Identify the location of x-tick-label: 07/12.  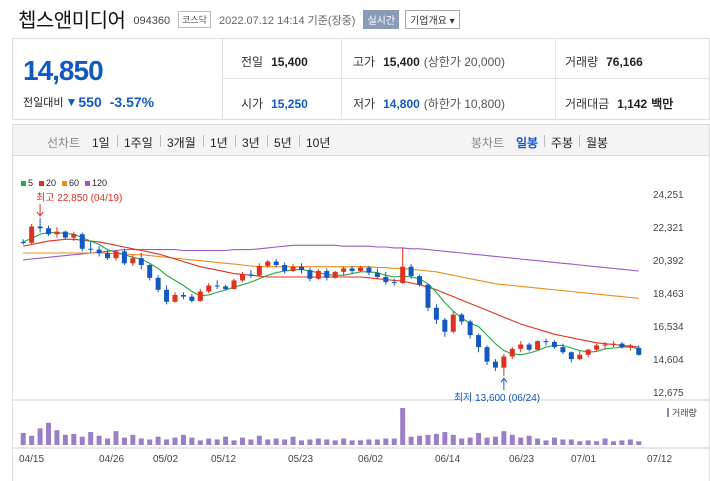
(659, 459).